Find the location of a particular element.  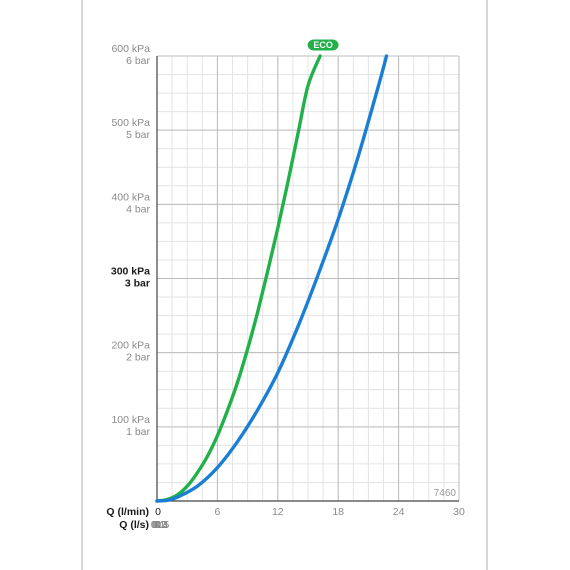

x-tick-label: 0.5 is located at coordinates (162, 525).